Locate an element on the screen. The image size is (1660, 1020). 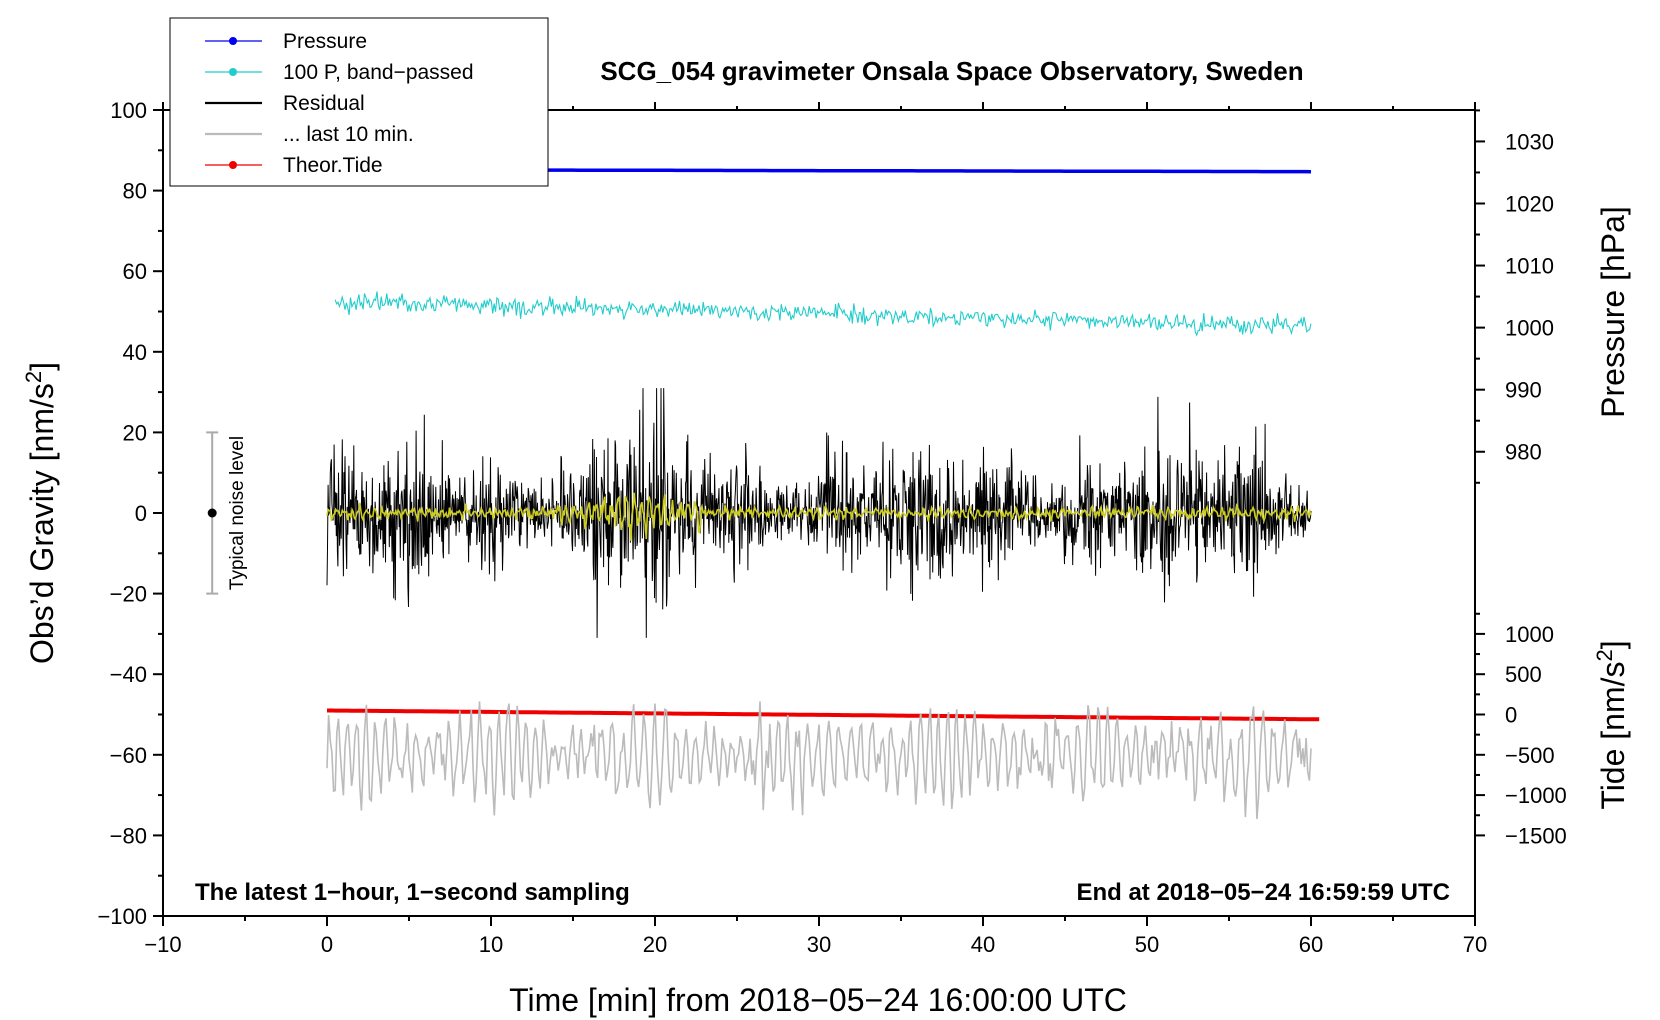
tide-tick-label: 1000 is located at coordinates (1529, 634).